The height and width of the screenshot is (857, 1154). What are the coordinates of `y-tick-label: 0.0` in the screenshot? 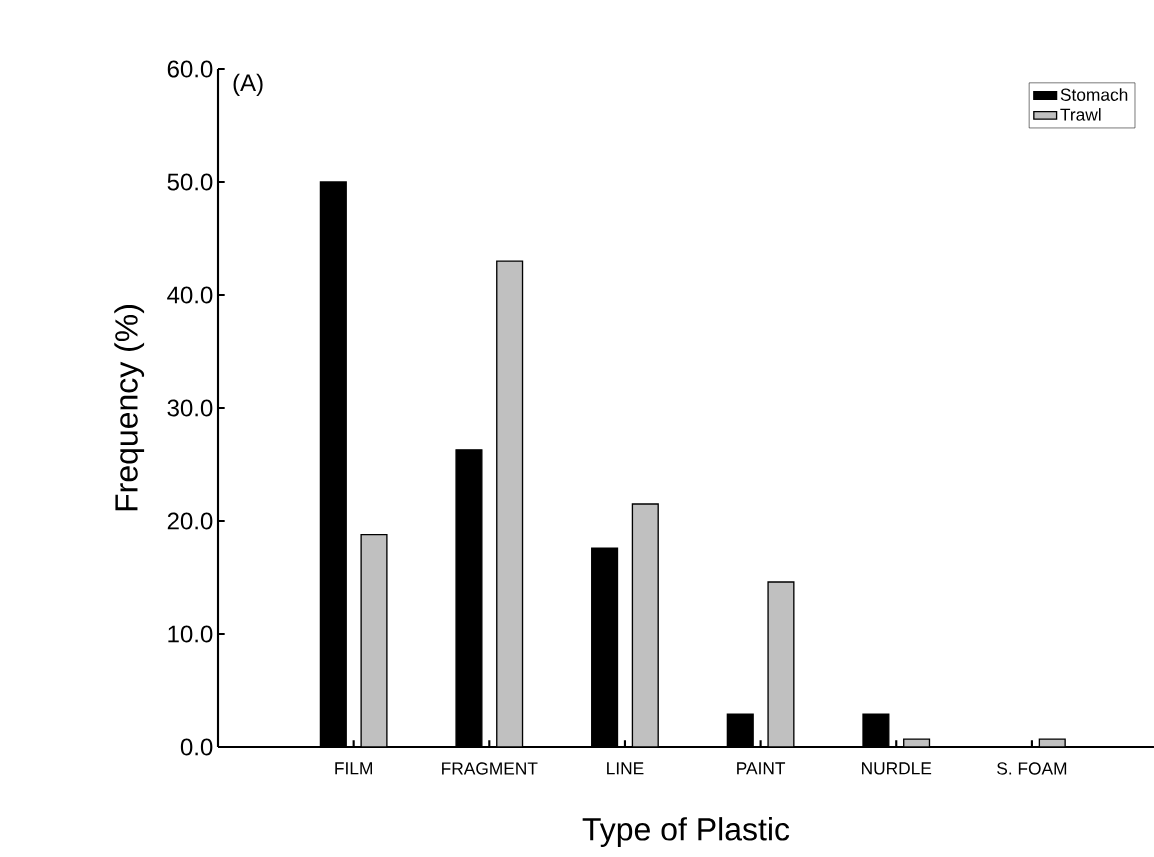 It's located at (196, 747).